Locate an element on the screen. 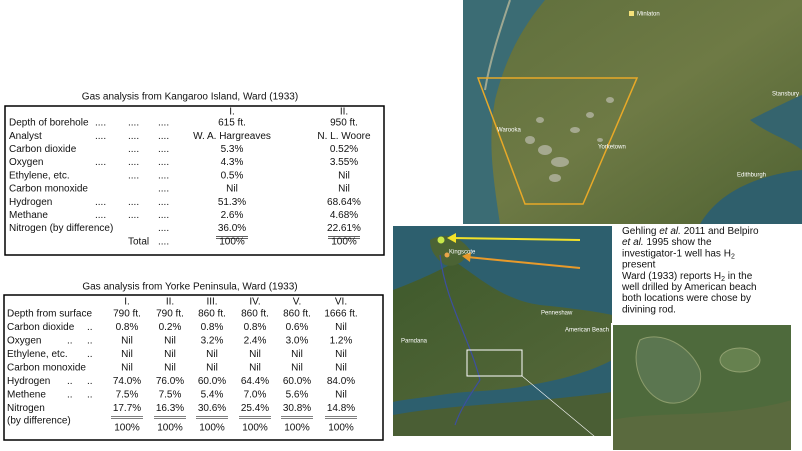 The height and width of the screenshot is (451, 802). cell: 51.3% is located at coordinates (232, 202).